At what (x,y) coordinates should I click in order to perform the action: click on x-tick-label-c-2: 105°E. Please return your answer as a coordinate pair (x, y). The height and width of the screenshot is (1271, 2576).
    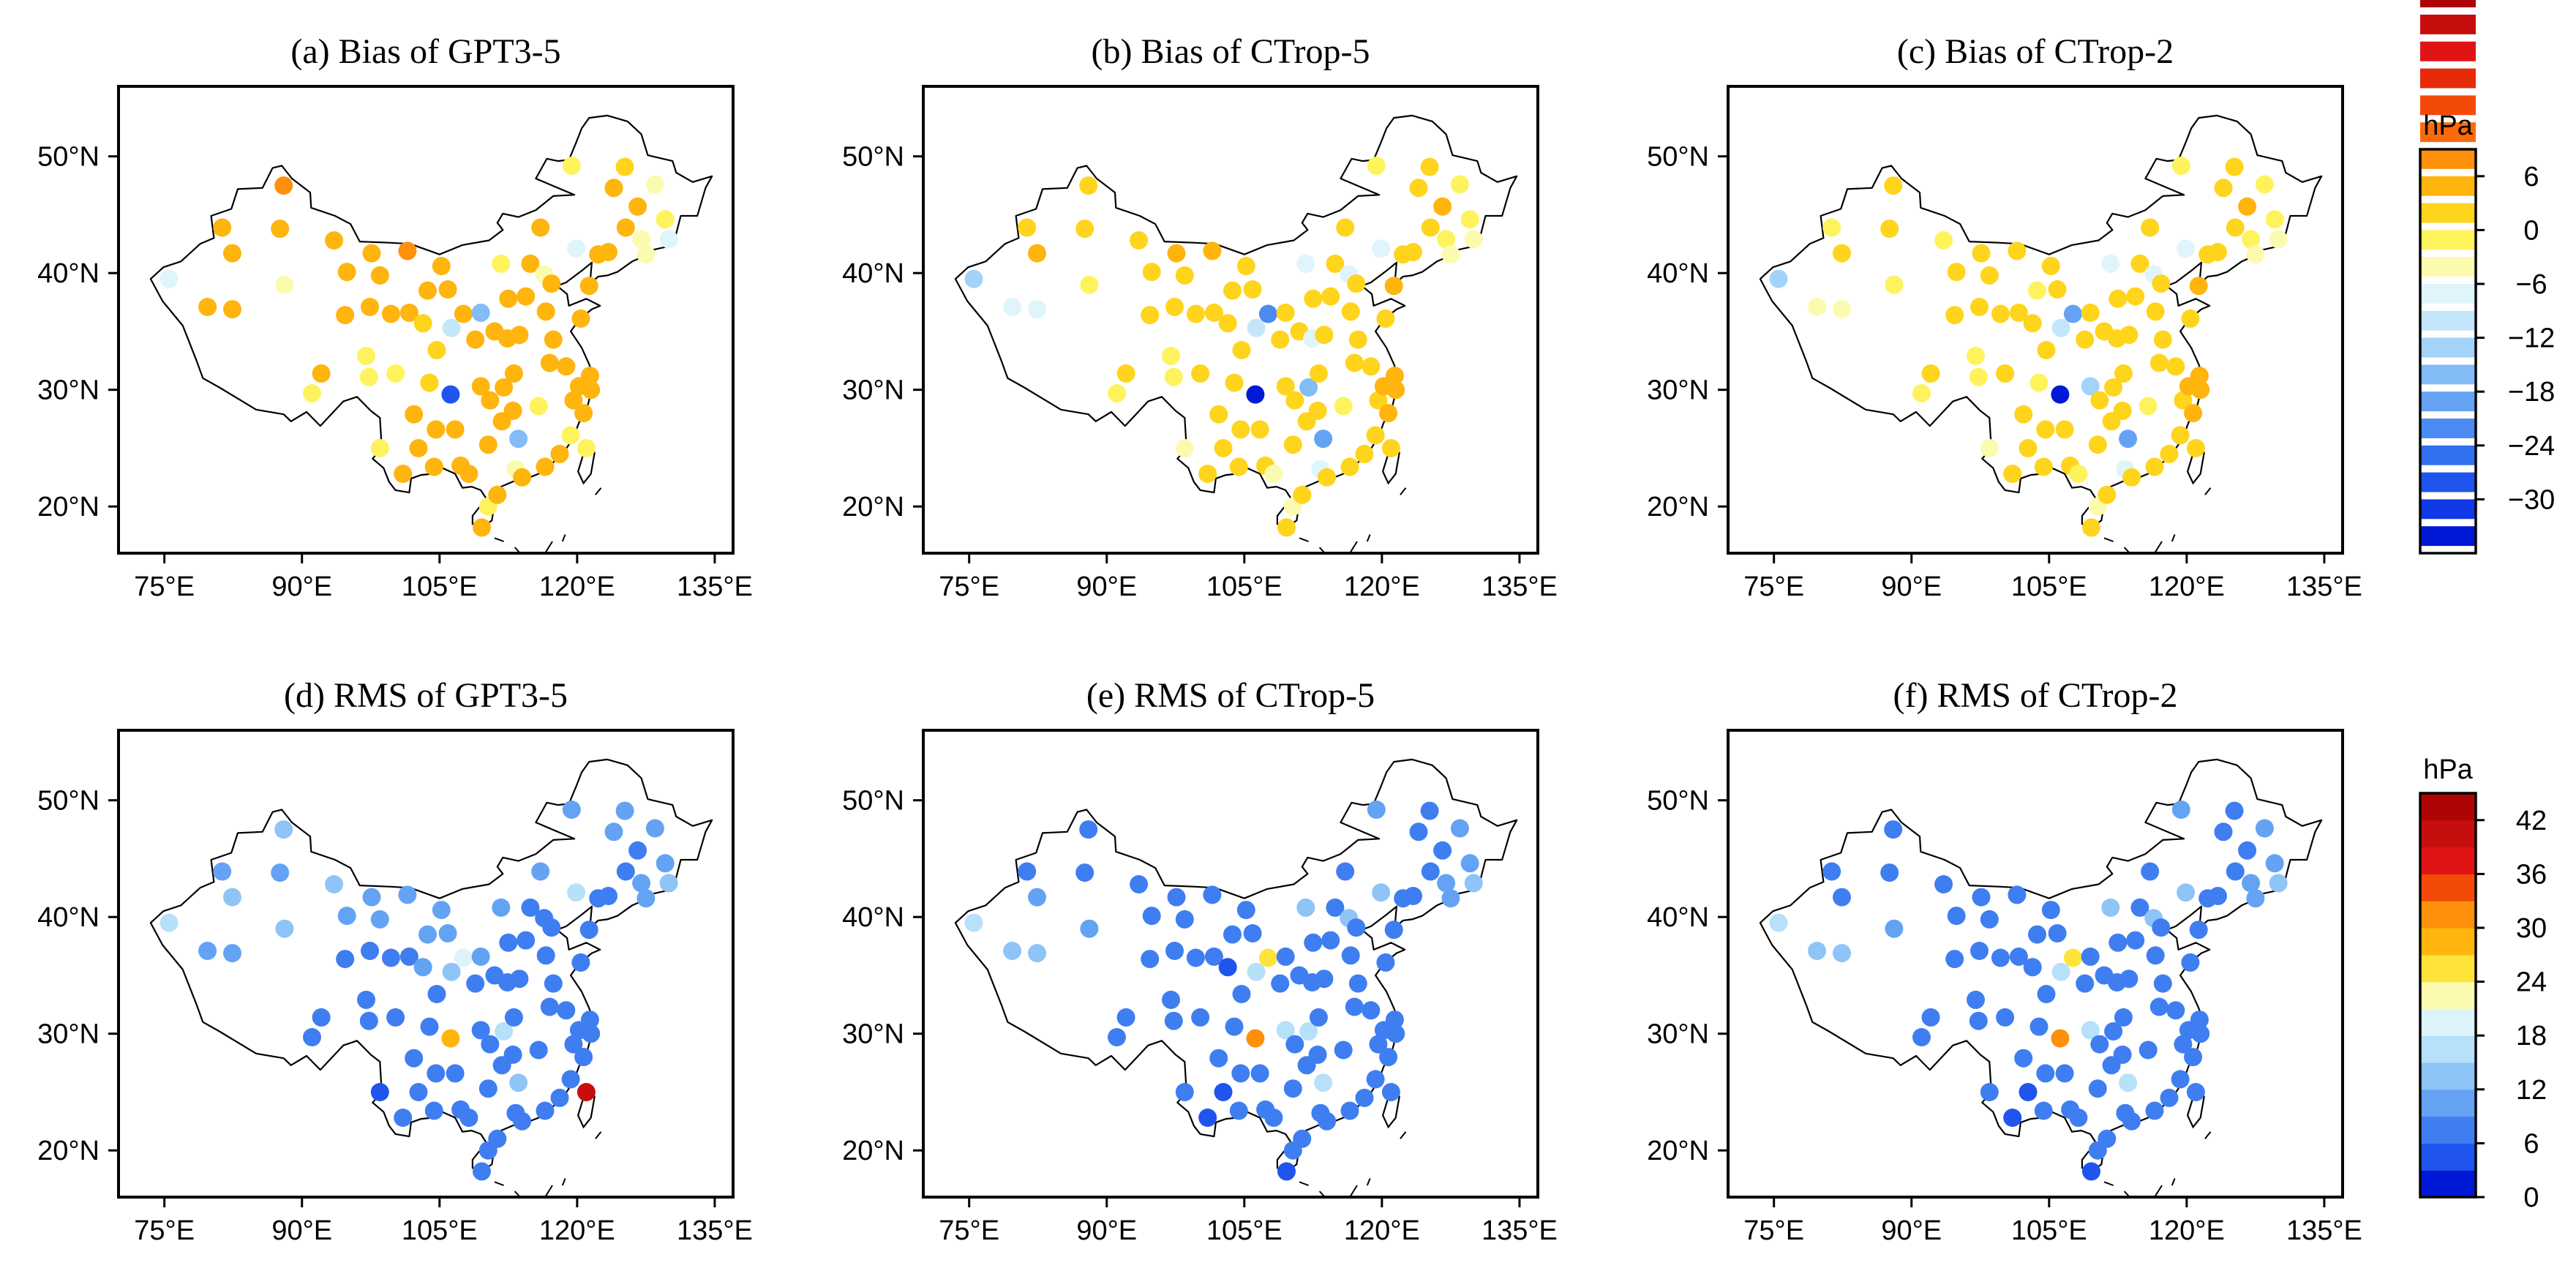
    Looking at the image, I should click on (2049, 586).